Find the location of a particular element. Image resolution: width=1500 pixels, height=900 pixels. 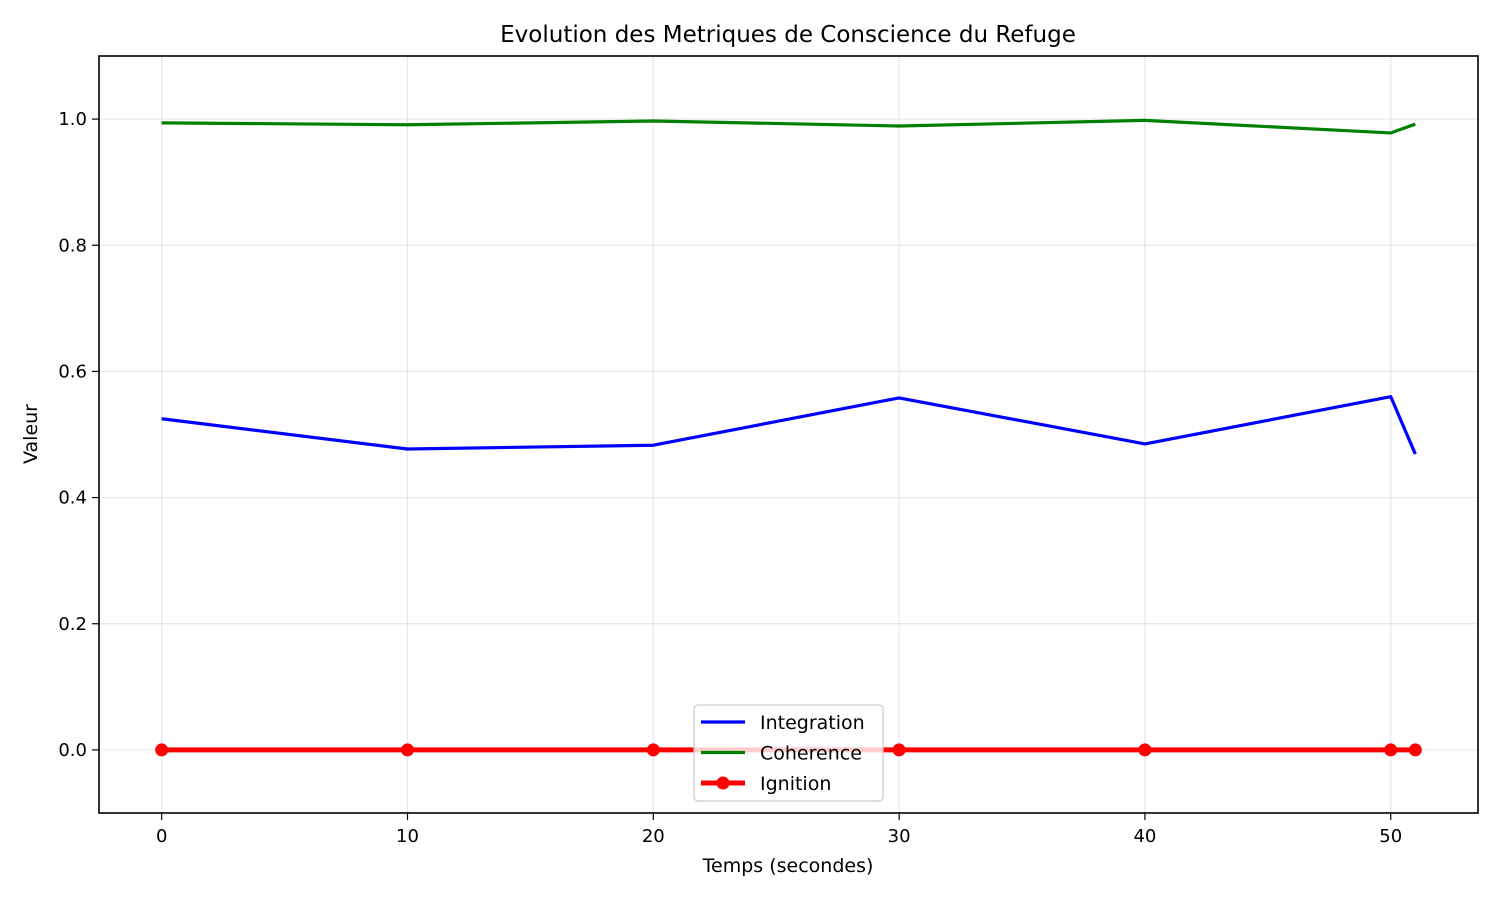

x-tick-label-5: 50 is located at coordinates (1390, 836).